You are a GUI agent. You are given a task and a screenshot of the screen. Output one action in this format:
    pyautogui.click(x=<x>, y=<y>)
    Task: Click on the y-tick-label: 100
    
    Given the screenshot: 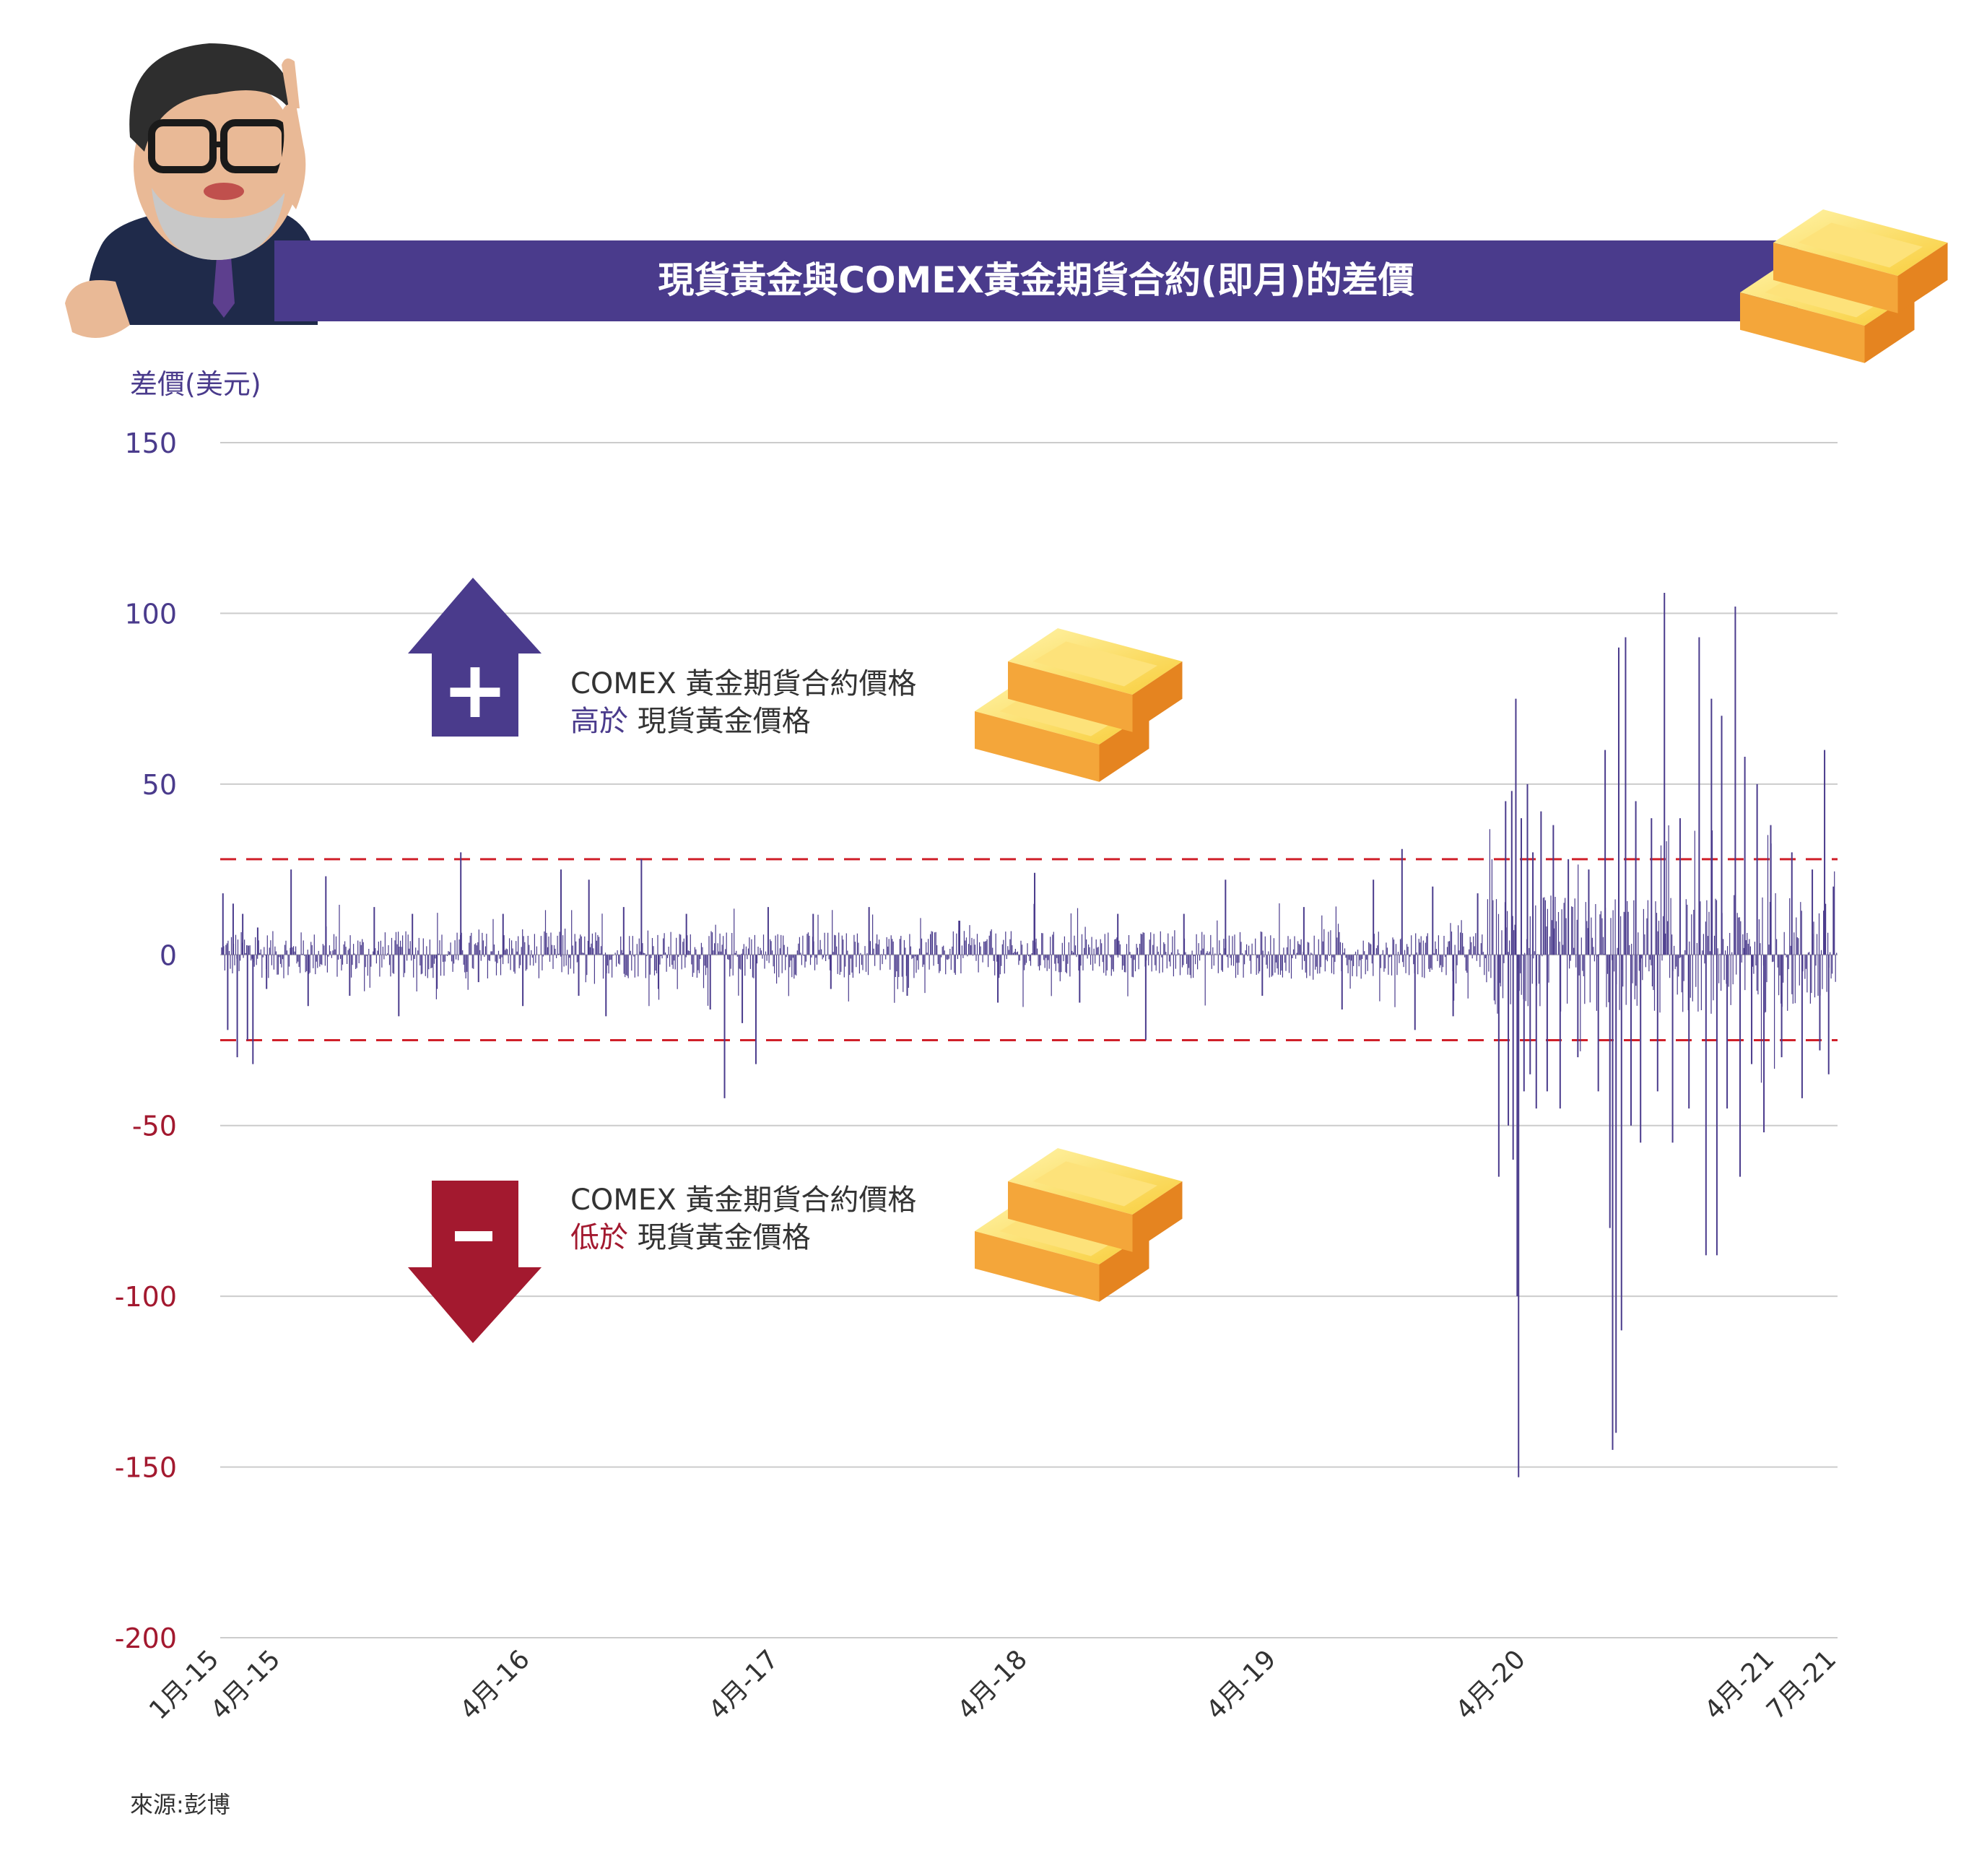 What is the action you would take?
    pyautogui.click(x=150, y=614)
    